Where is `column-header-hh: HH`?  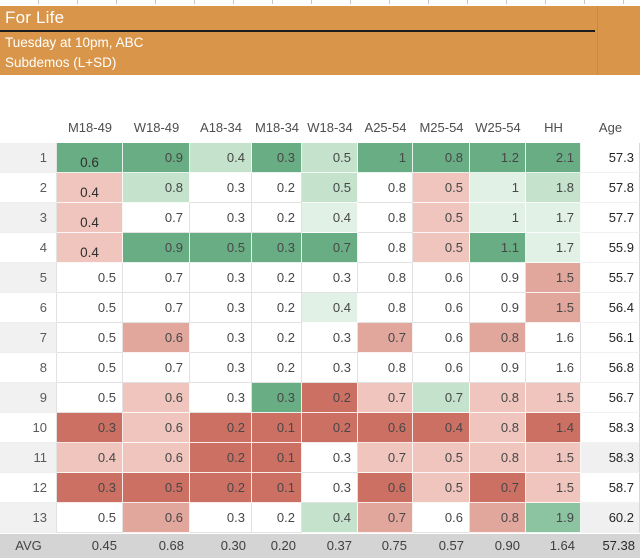
column-header-hh: HH is located at coordinates (553, 127).